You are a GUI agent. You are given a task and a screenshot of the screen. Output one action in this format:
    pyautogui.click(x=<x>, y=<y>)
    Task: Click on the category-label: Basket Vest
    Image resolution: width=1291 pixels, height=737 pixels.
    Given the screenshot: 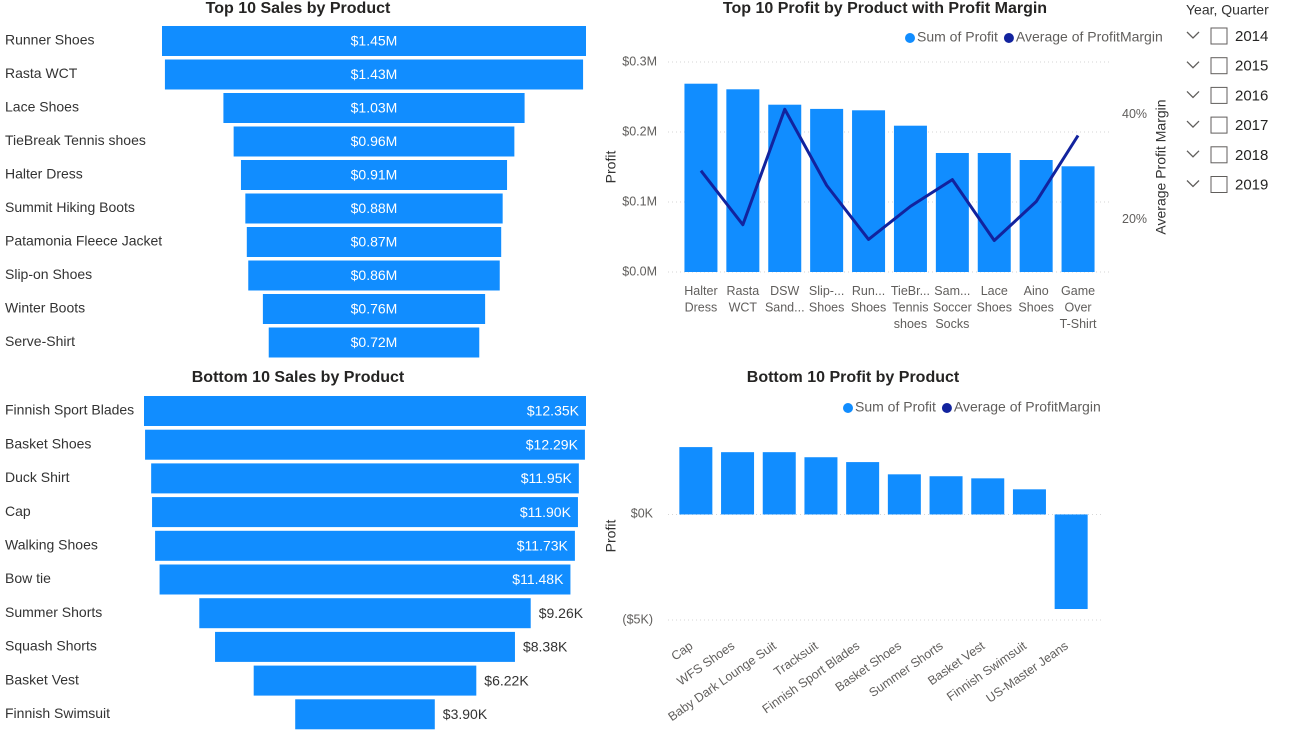 What is the action you would take?
    pyautogui.click(x=42, y=679)
    